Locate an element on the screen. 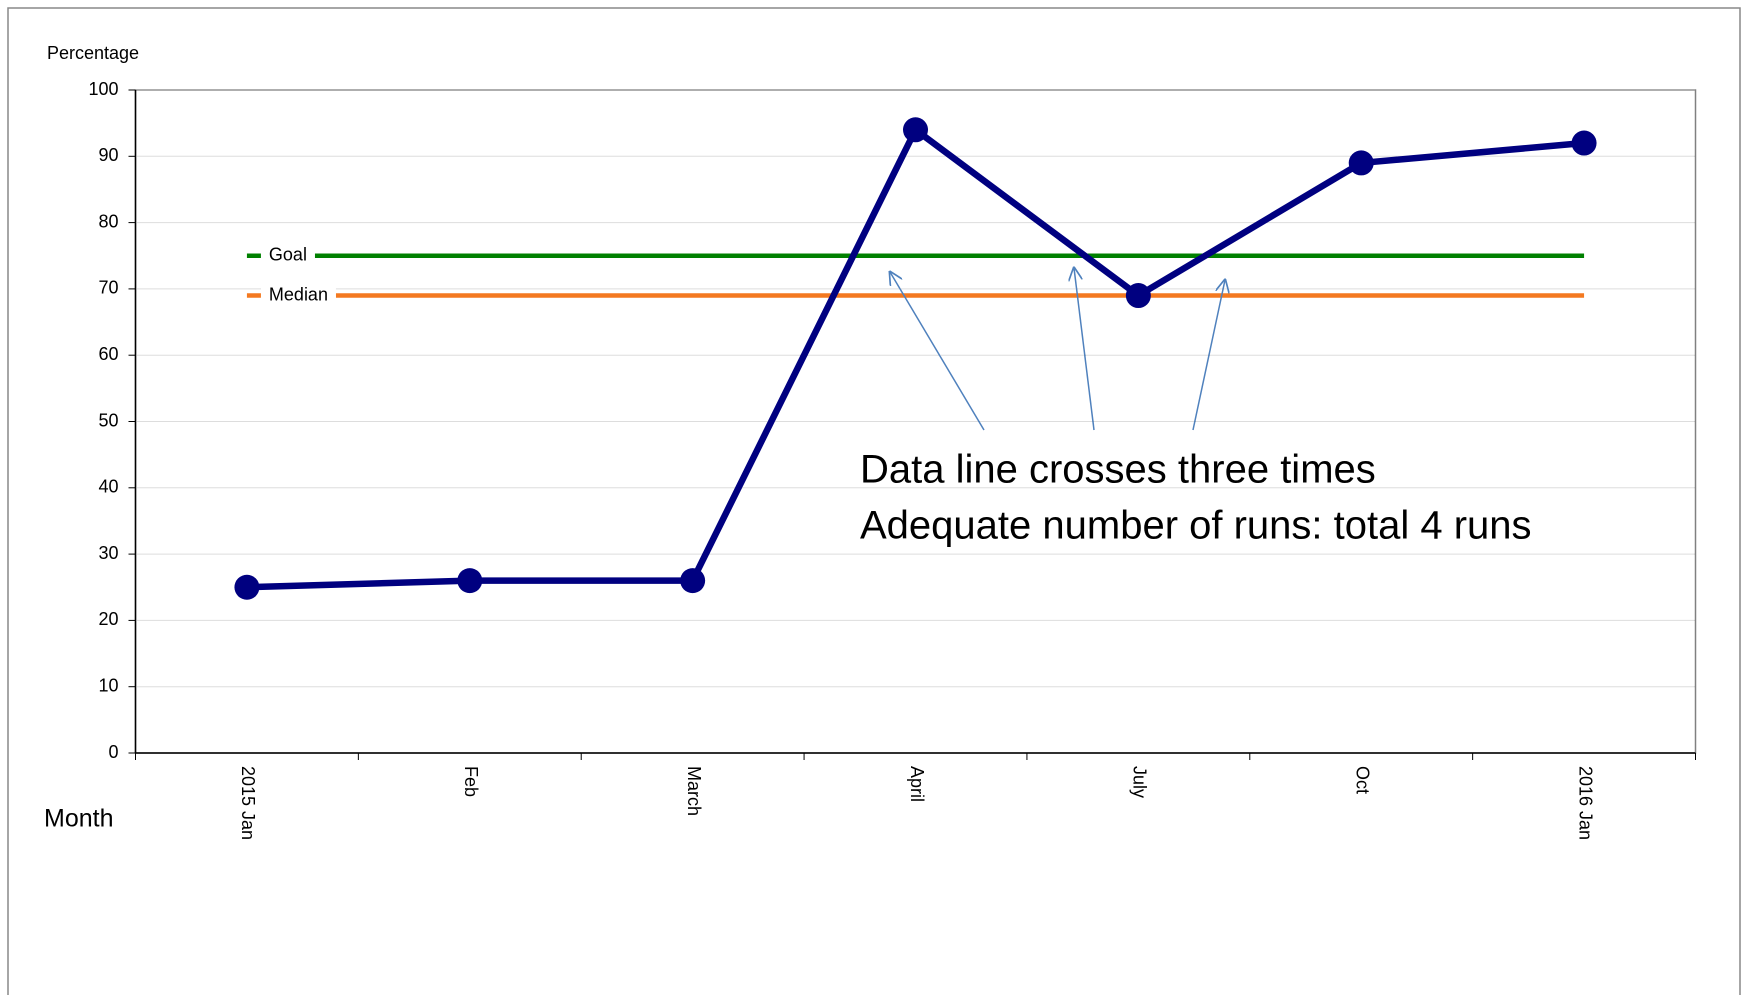 The width and height of the screenshot is (1741, 995). y-tick-label: 70 is located at coordinates (108, 288).